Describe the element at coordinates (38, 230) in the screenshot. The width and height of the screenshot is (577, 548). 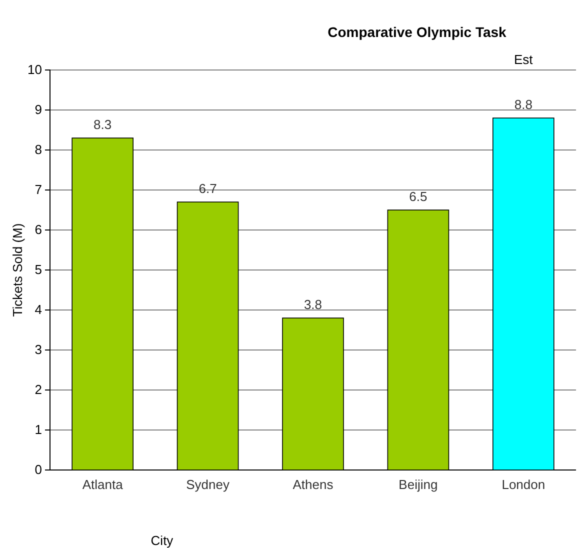
I see `y-tick-label: 6` at that location.